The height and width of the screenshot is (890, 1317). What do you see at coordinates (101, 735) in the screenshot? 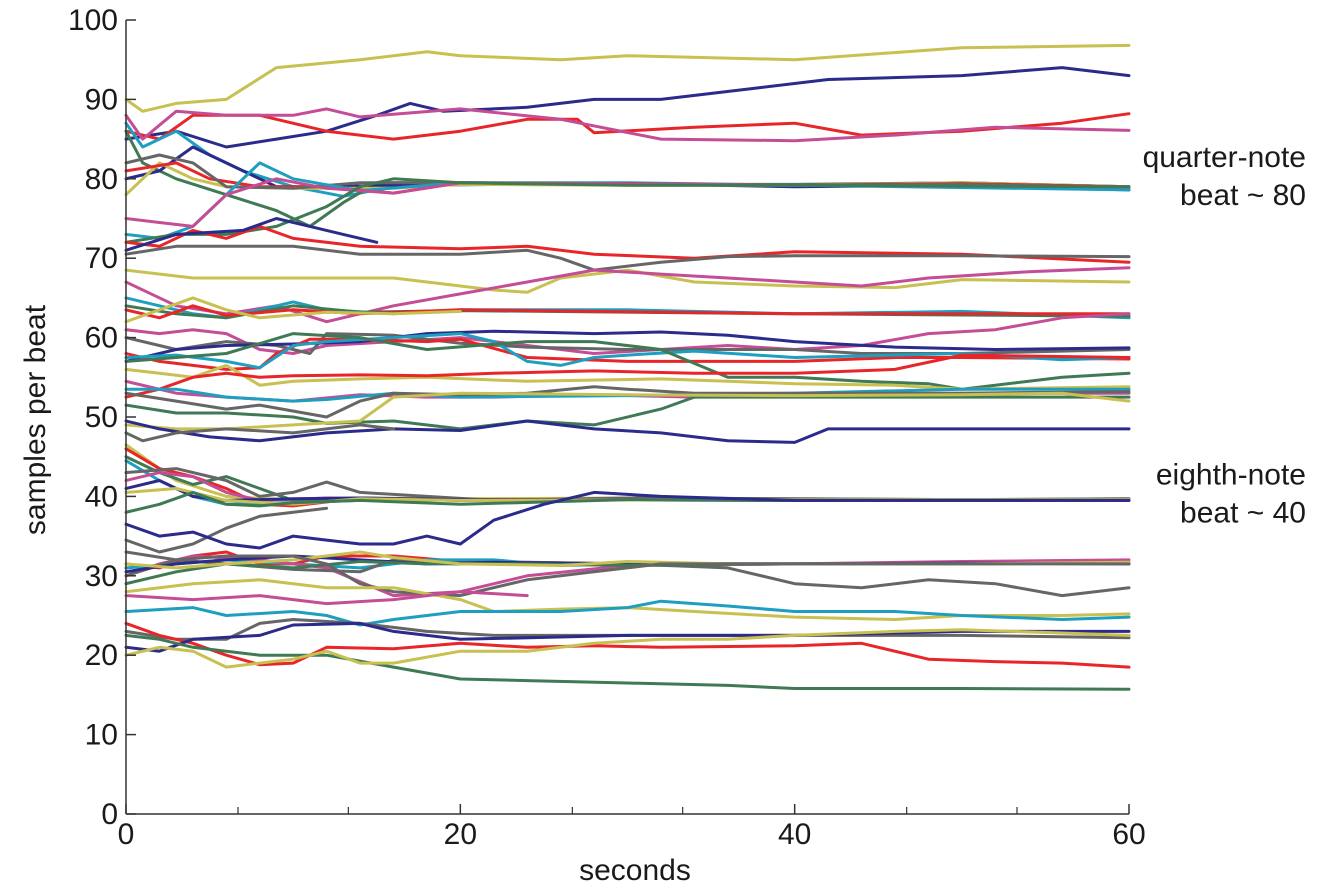
I see `y-tick-label: 10` at bounding box center [101, 735].